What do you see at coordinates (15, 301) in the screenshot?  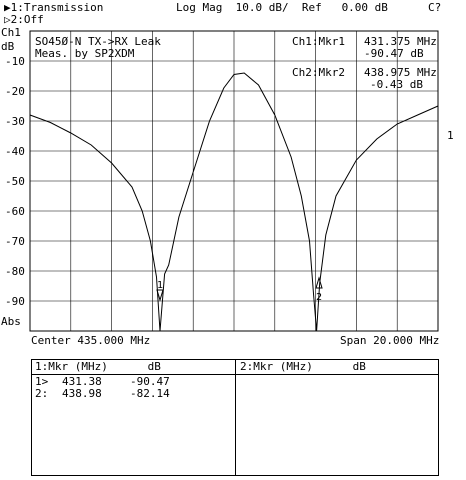 I see `y-tick-label: -90` at bounding box center [15, 301].